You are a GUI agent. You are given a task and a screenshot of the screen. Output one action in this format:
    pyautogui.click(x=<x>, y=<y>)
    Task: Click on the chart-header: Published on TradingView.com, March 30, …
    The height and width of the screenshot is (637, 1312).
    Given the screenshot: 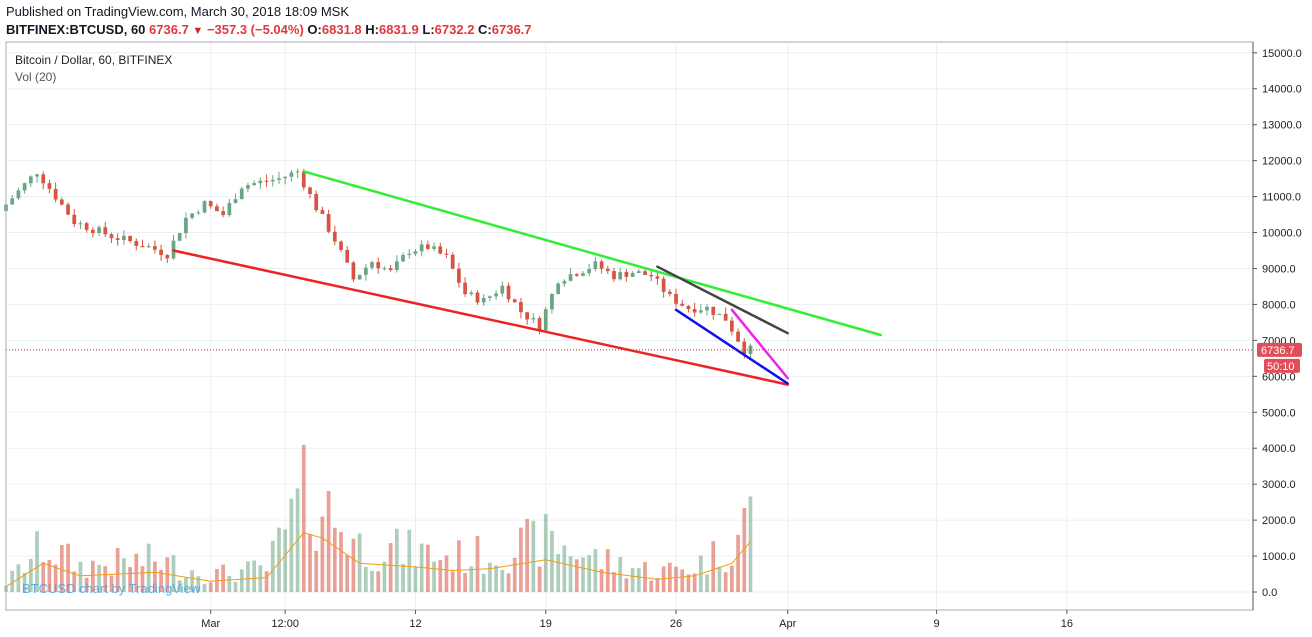 What is the action you would take?
    pyautogui.click(x=656, y=20)
    